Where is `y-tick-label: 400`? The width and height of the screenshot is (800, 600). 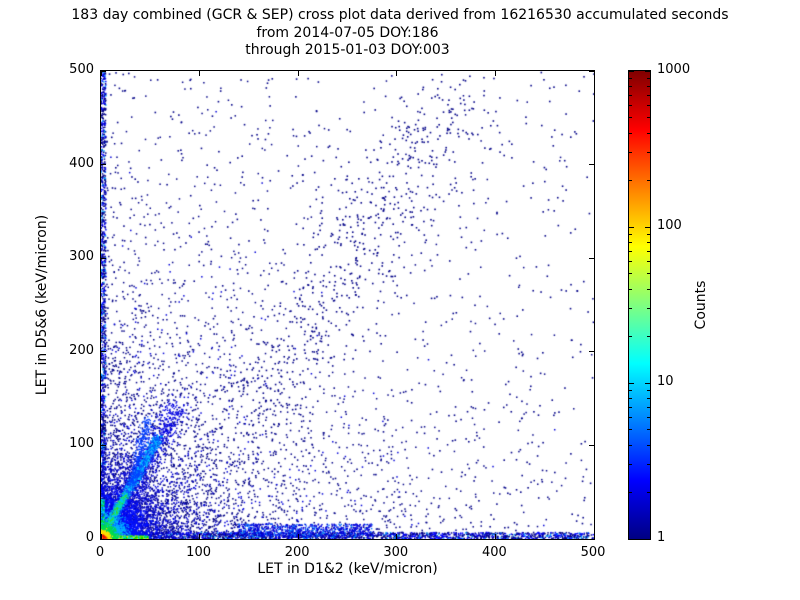
y-tick-label: 400 is located at coordinates (81, 163).